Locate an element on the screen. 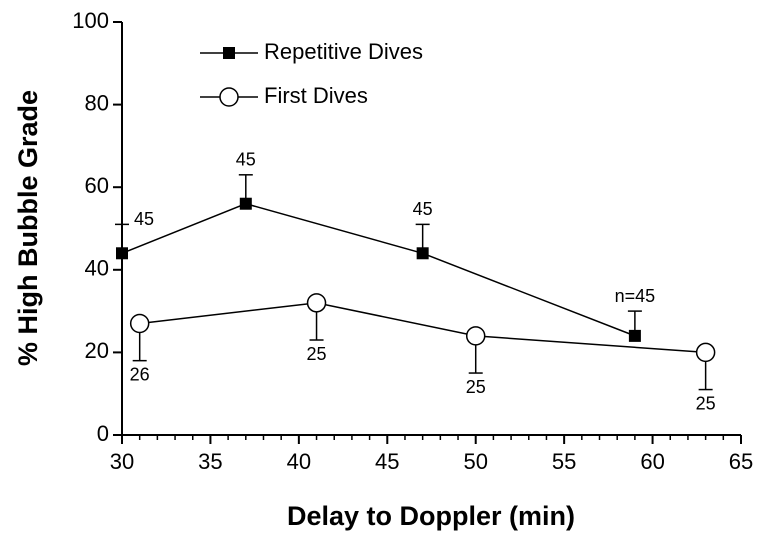  x-tick-label: 30 is located at coordinates (122, 461).